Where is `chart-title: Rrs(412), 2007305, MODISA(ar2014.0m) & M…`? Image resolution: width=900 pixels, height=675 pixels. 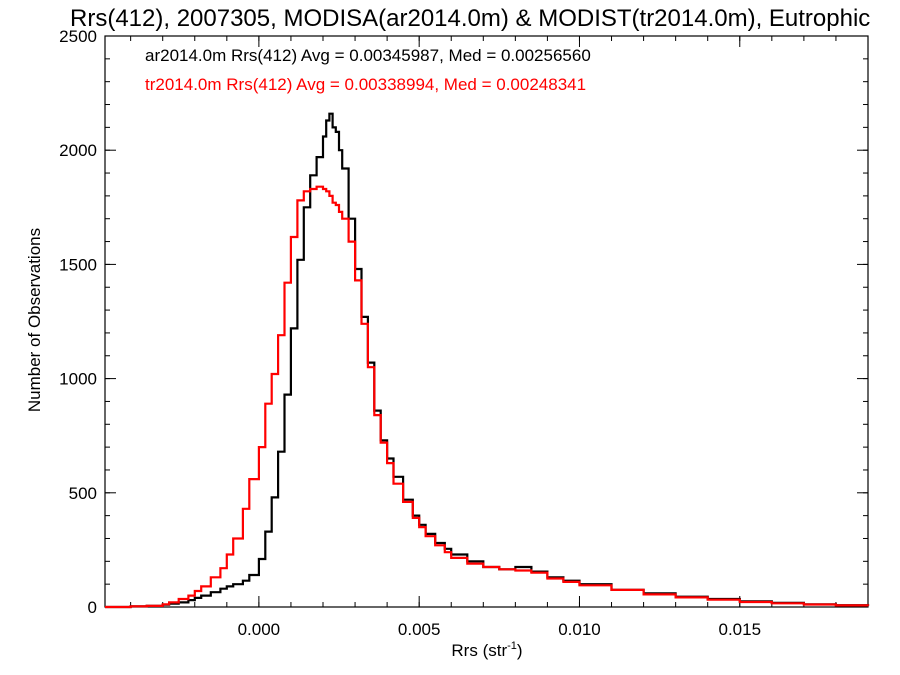
chart-title: Rrs(412), 2007305, MODISA(ar2014.0m) & M… is located at coordinates (470, 18).